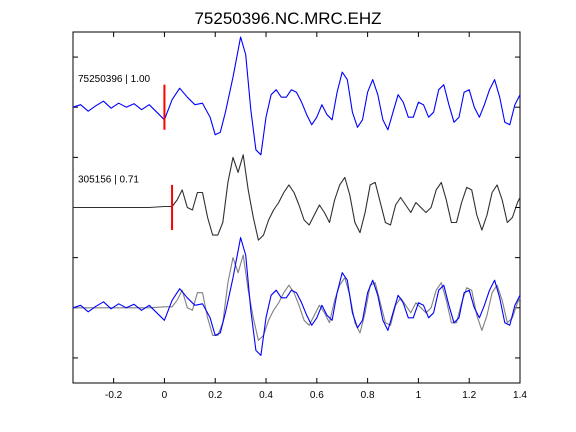  I want to click on x-tick-label: 1.2, so click(469, 395).